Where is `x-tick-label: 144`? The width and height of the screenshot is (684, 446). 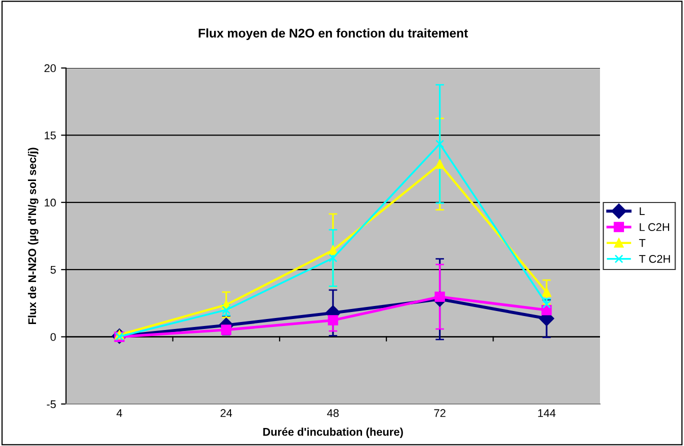 x-tick-label: 144 is located at coordinates (547, 413).